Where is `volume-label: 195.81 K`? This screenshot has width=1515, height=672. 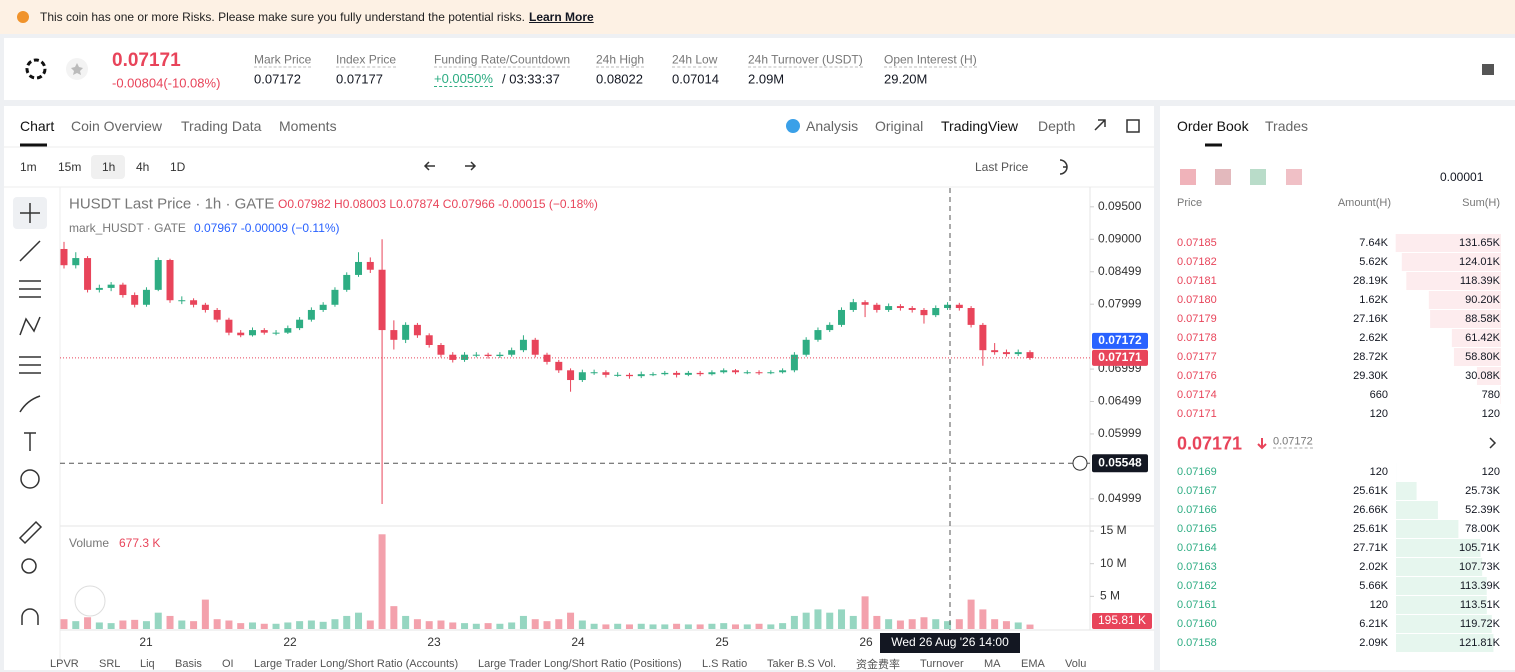 volume-label: 195.81 K is located at coordinates (1122, 620).